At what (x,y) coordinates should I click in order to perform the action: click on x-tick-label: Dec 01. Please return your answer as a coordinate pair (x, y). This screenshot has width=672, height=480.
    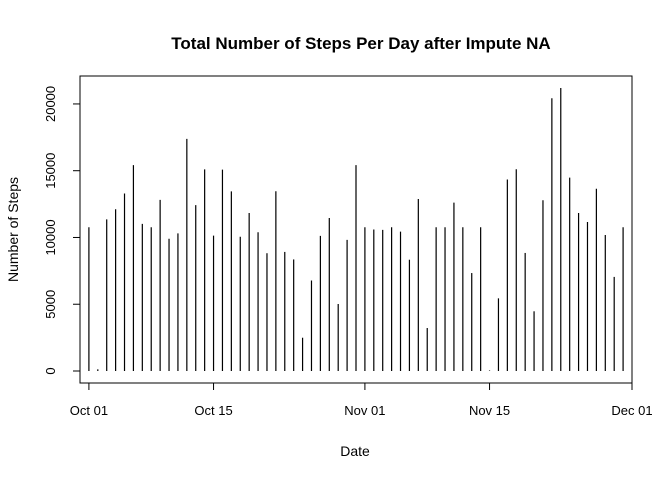
    Looking at the image, I should click on (631, 410).